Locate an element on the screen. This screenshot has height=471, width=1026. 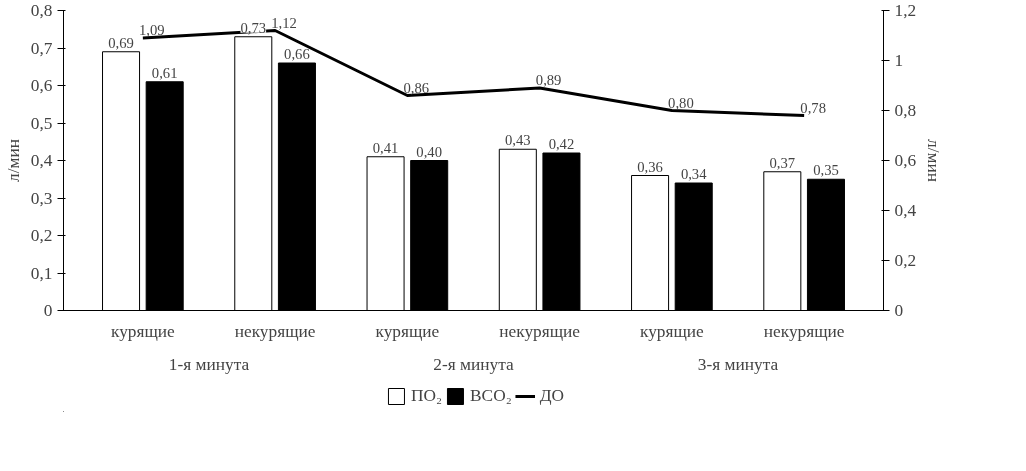
data-label: 0,86 is located at coordinates (416, 87).